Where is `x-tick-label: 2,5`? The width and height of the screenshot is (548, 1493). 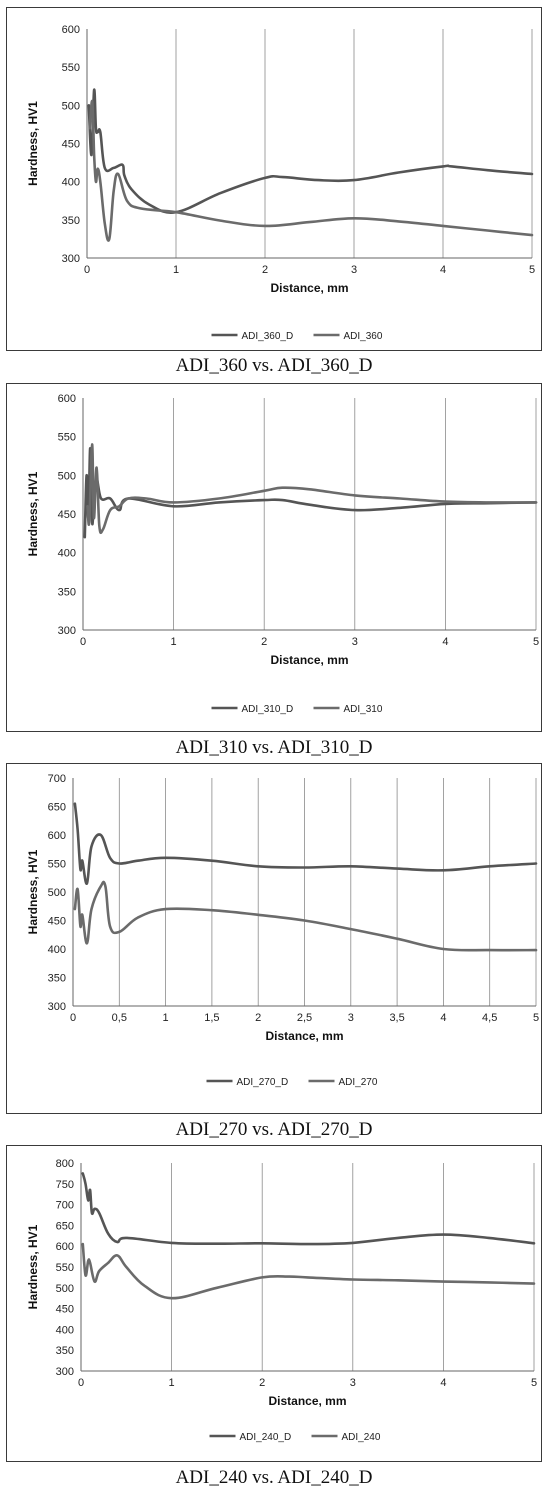 x-tick-label: 2,5 is located at coordinates (304, 1018).